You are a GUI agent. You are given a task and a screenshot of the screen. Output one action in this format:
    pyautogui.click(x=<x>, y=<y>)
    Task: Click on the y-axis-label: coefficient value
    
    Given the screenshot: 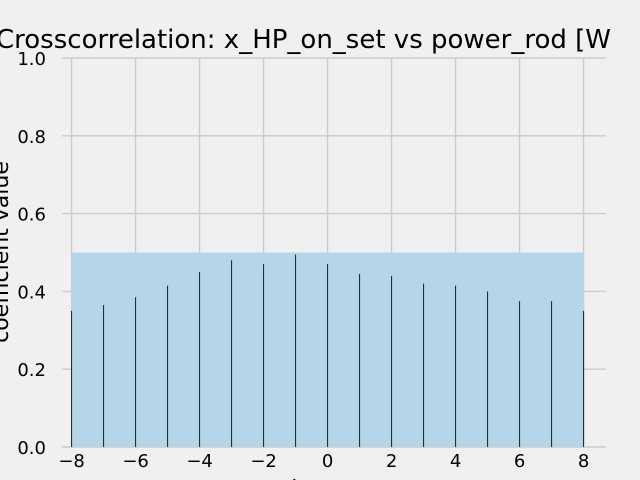 What is the action you would take?
    pyautogui.click(x=7, y=252)
    